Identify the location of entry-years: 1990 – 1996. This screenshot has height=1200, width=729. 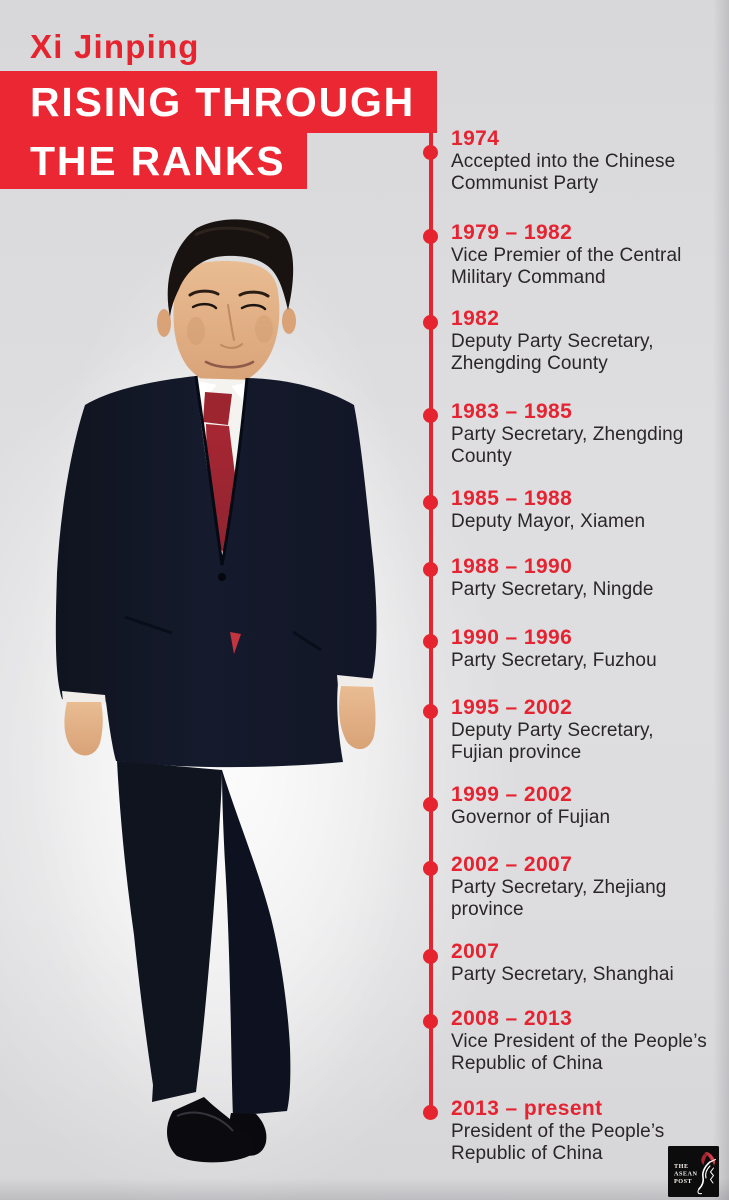
(512, 637).